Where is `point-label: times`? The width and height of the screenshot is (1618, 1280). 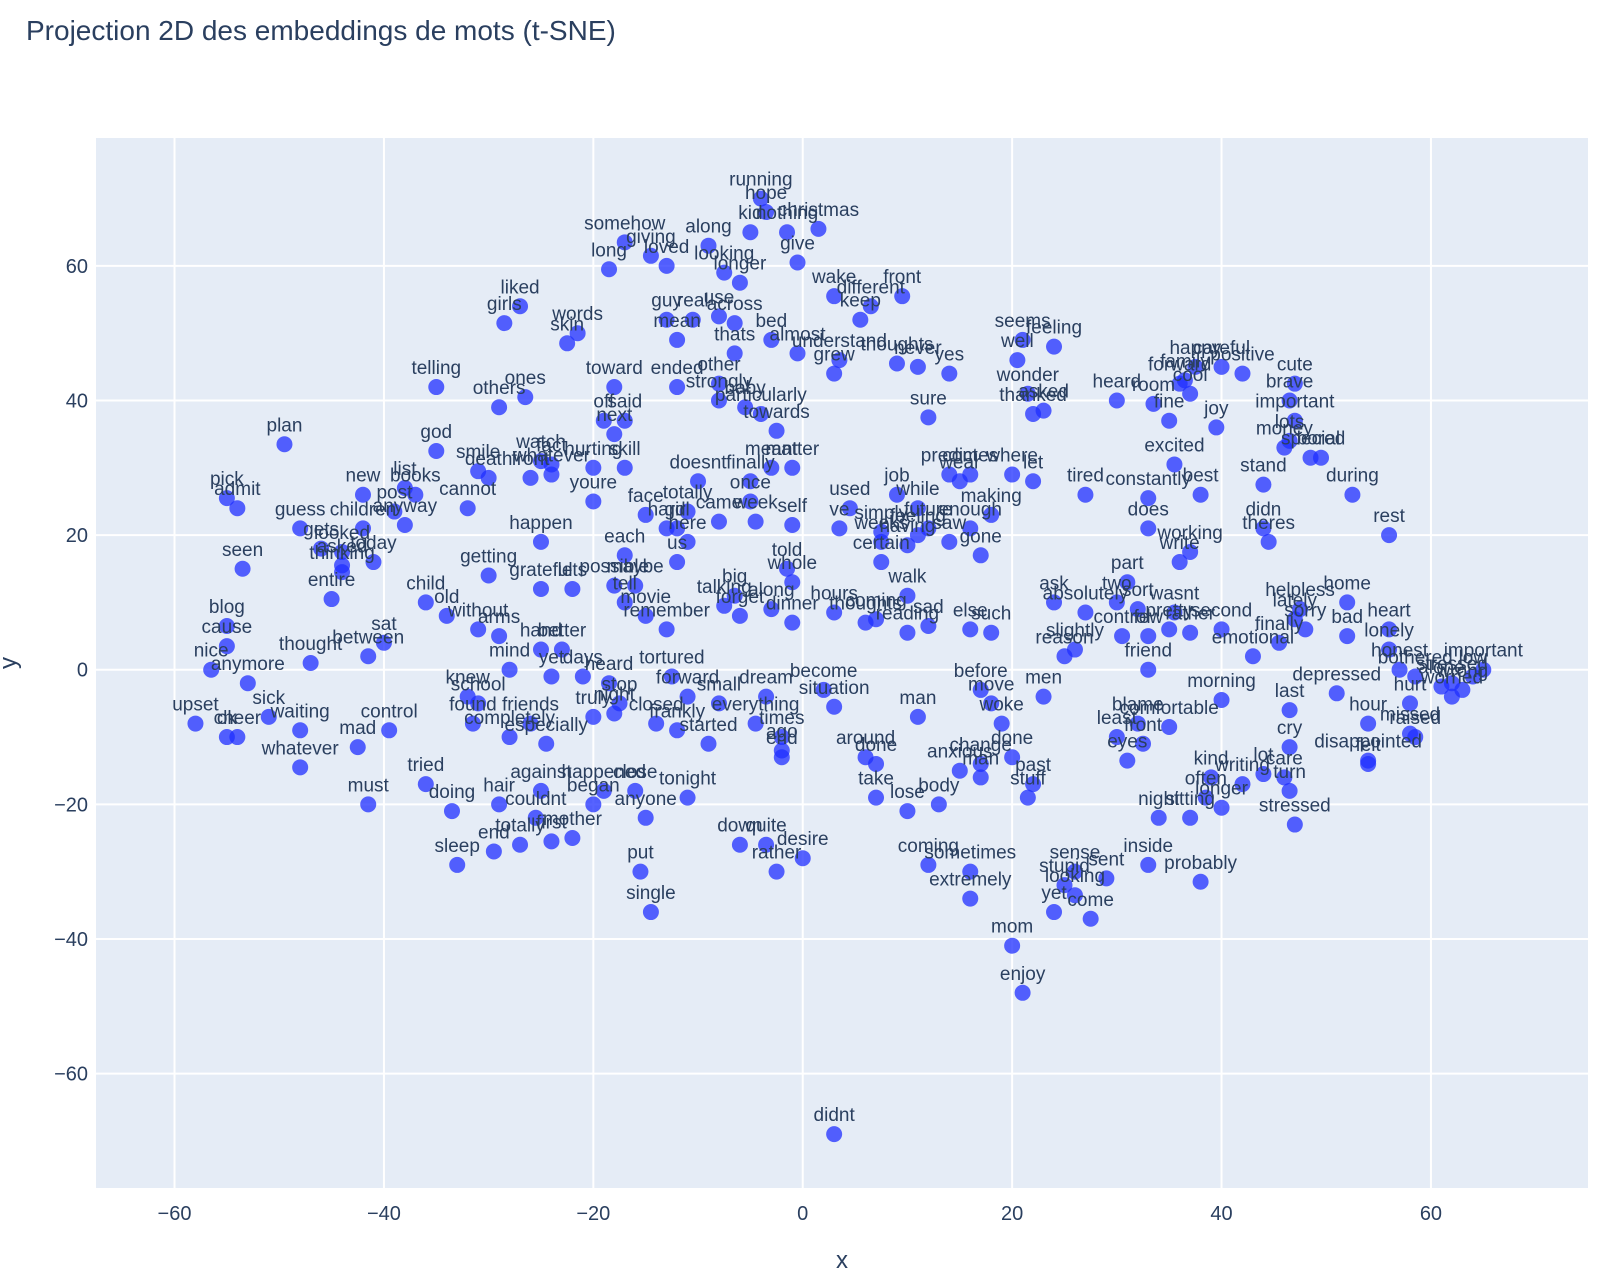
point-label: times is located at coordinates (781, 718).